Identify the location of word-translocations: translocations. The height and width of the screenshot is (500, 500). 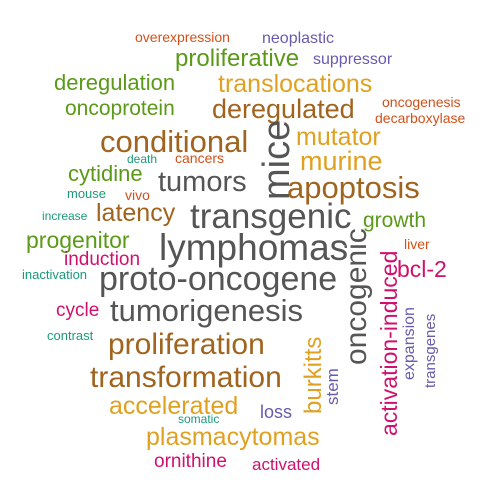
(295, 84).